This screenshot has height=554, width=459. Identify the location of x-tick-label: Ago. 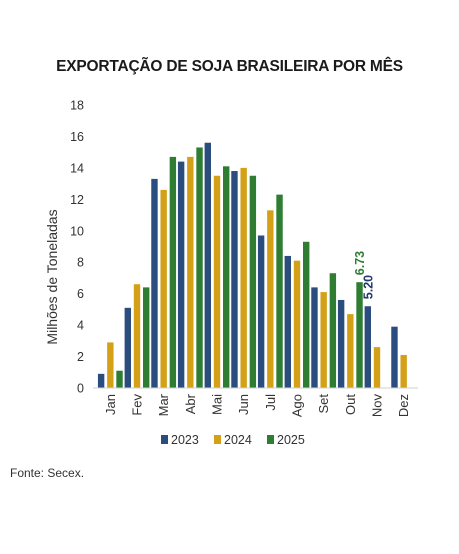
(297, 405).